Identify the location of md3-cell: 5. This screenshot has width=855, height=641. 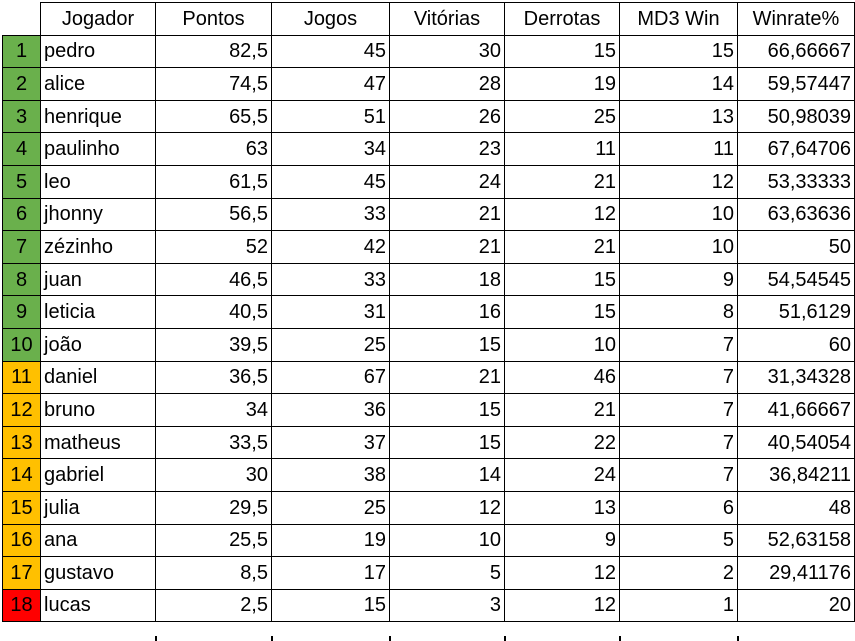
(678, 540).